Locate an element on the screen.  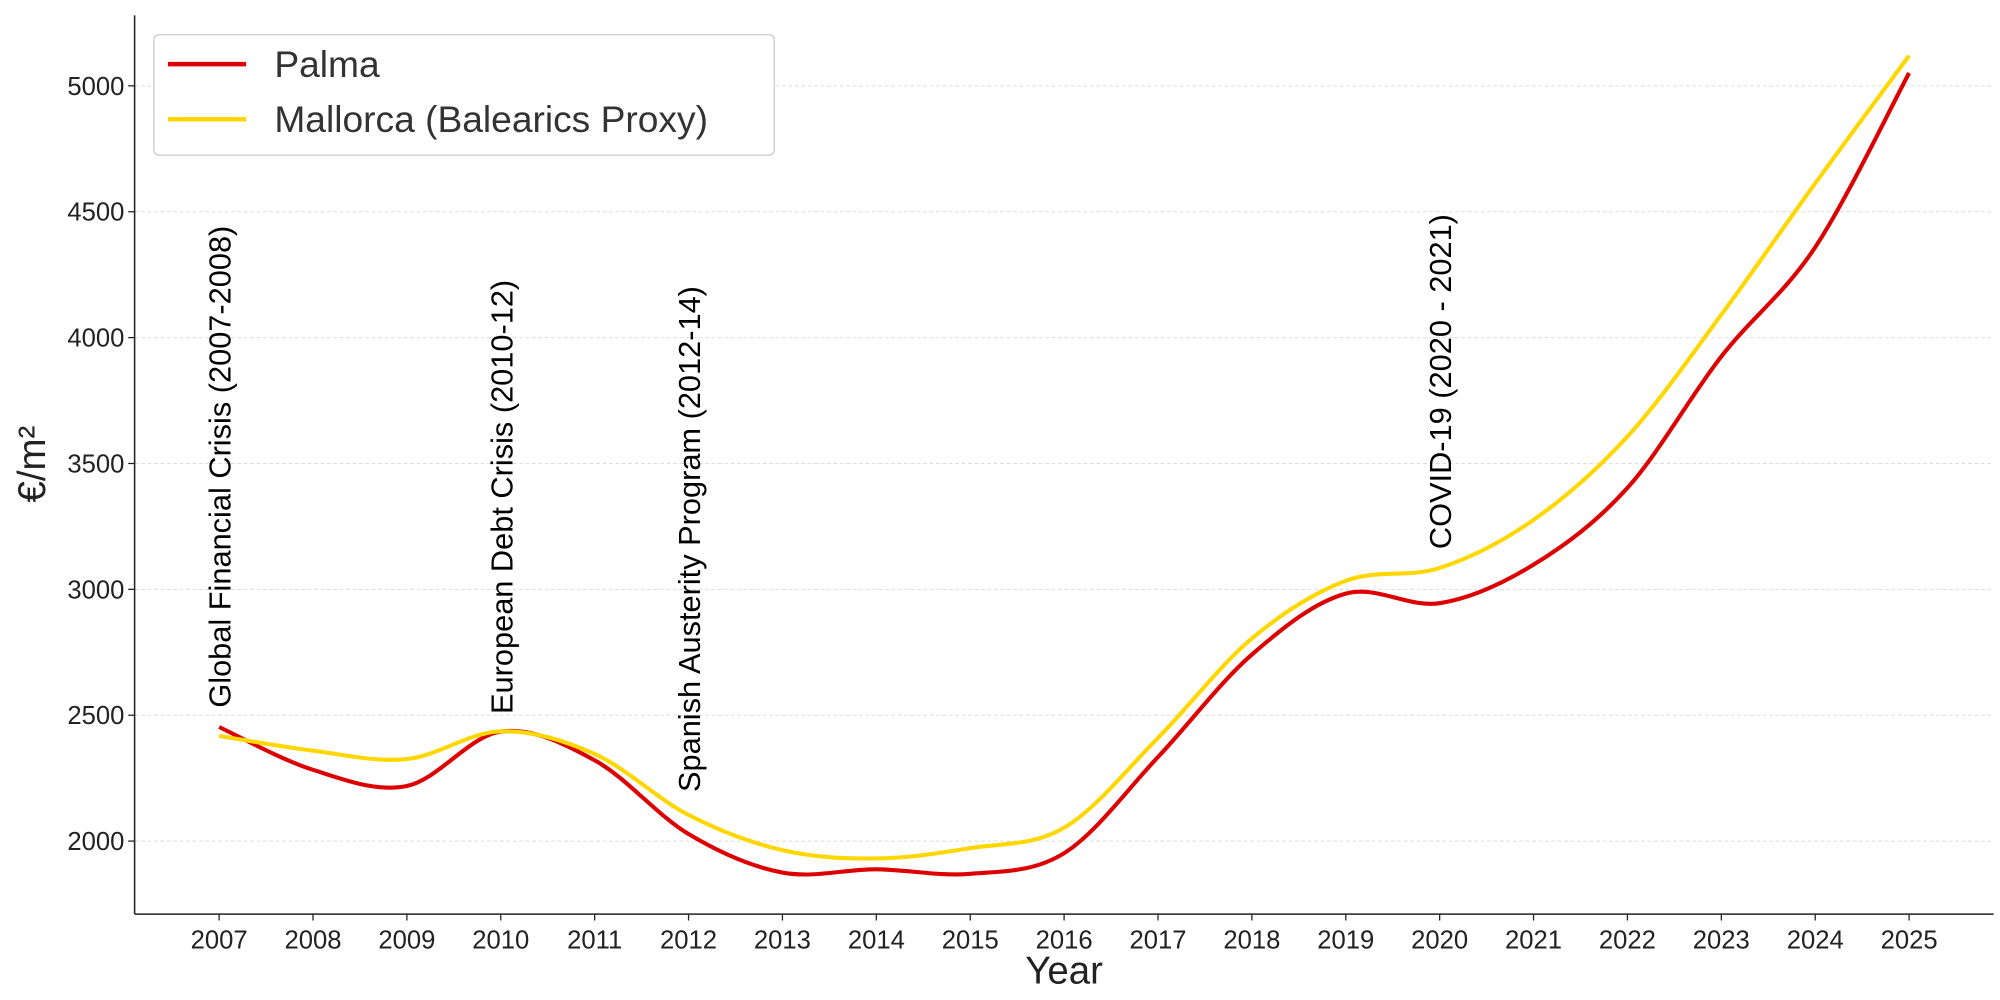
x-tick-label: 2011 is located at coordinates (594, 941).